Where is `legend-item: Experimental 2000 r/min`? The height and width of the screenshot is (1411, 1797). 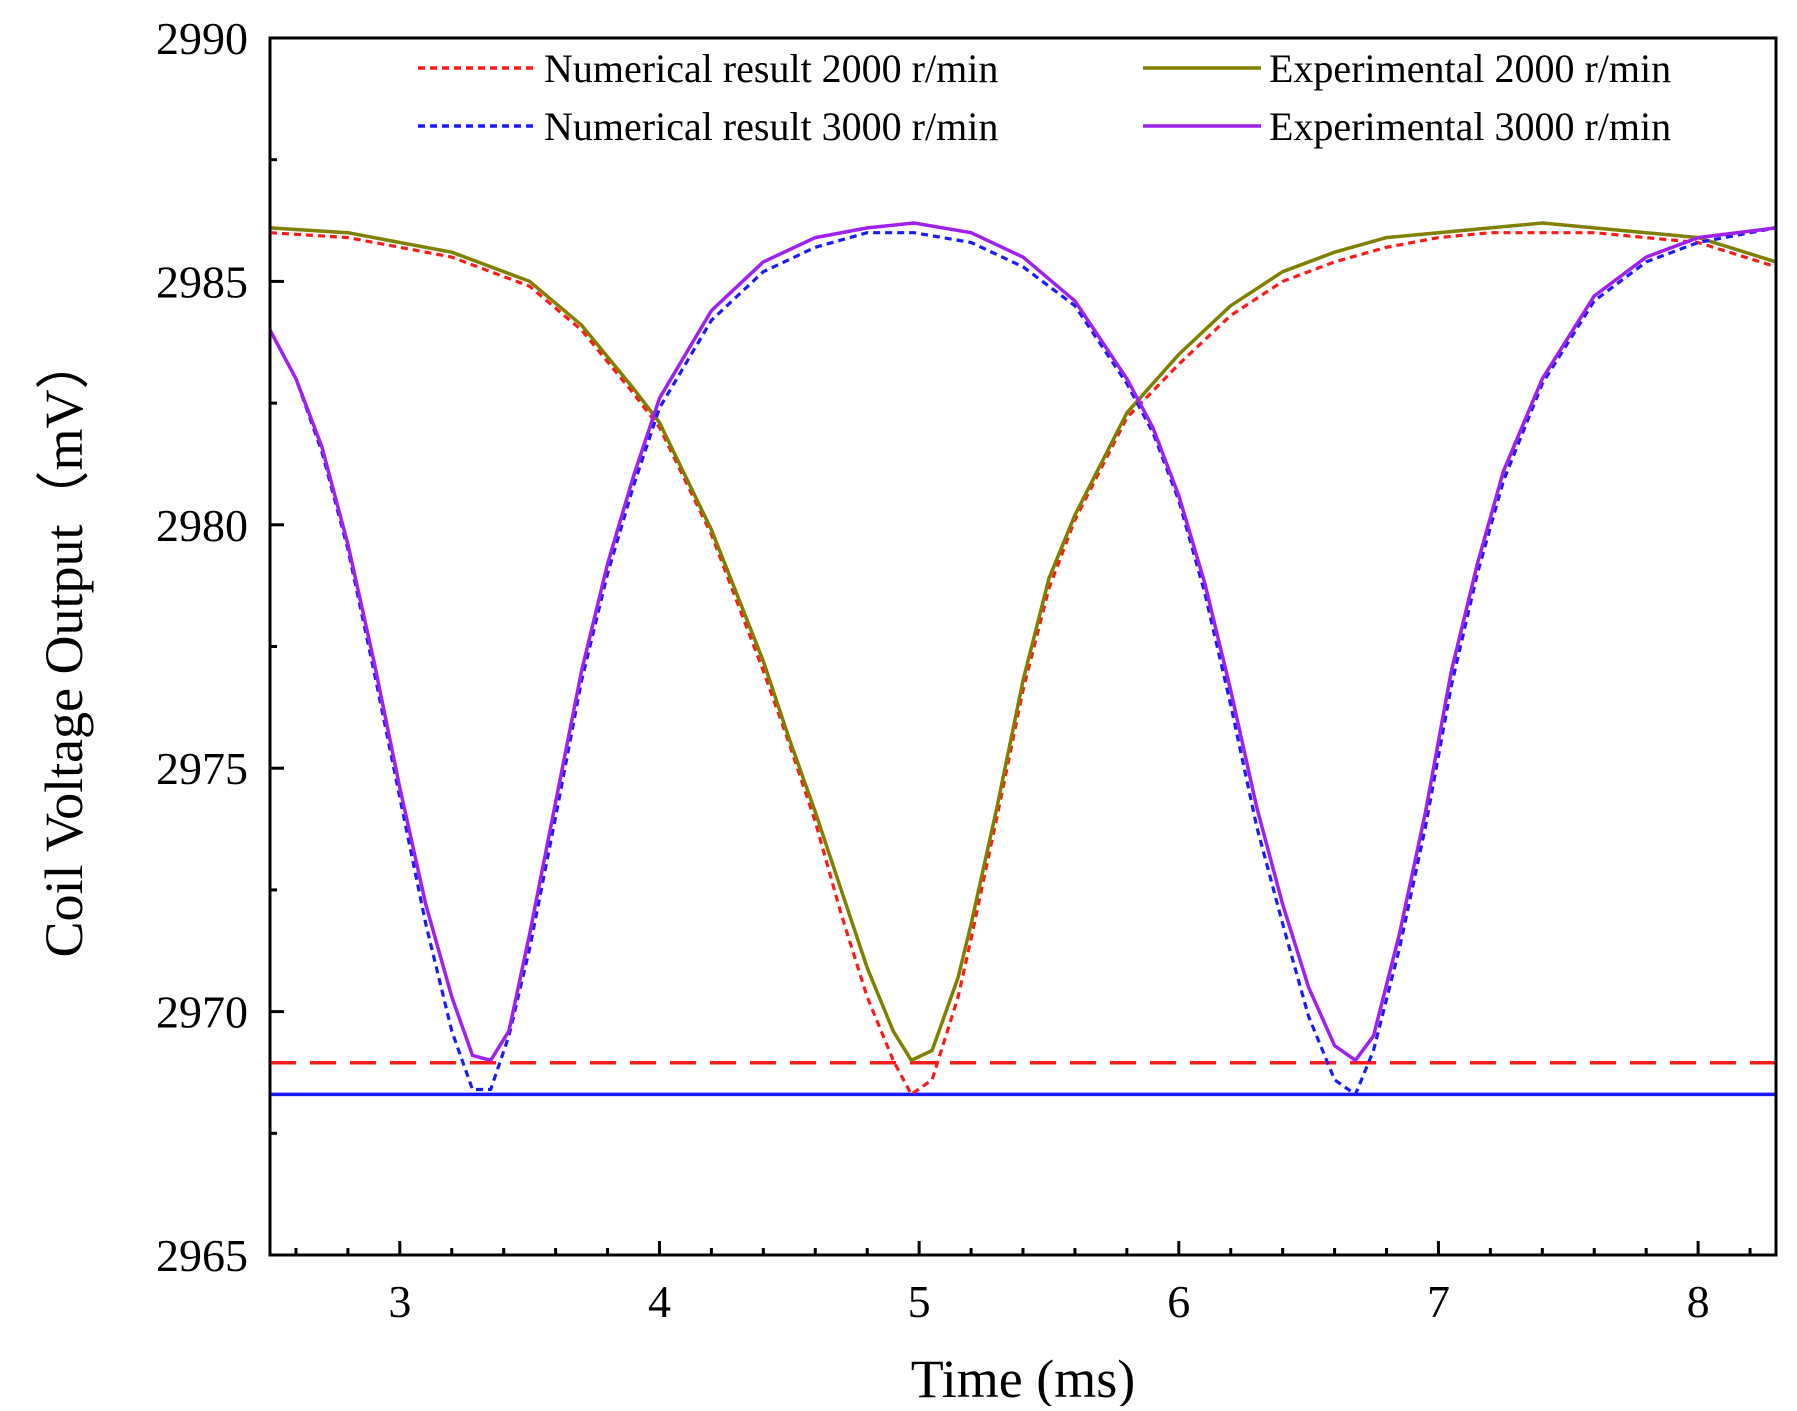
legend-item: Experimental 2000 r/min is located at coordinates (1407, 68).